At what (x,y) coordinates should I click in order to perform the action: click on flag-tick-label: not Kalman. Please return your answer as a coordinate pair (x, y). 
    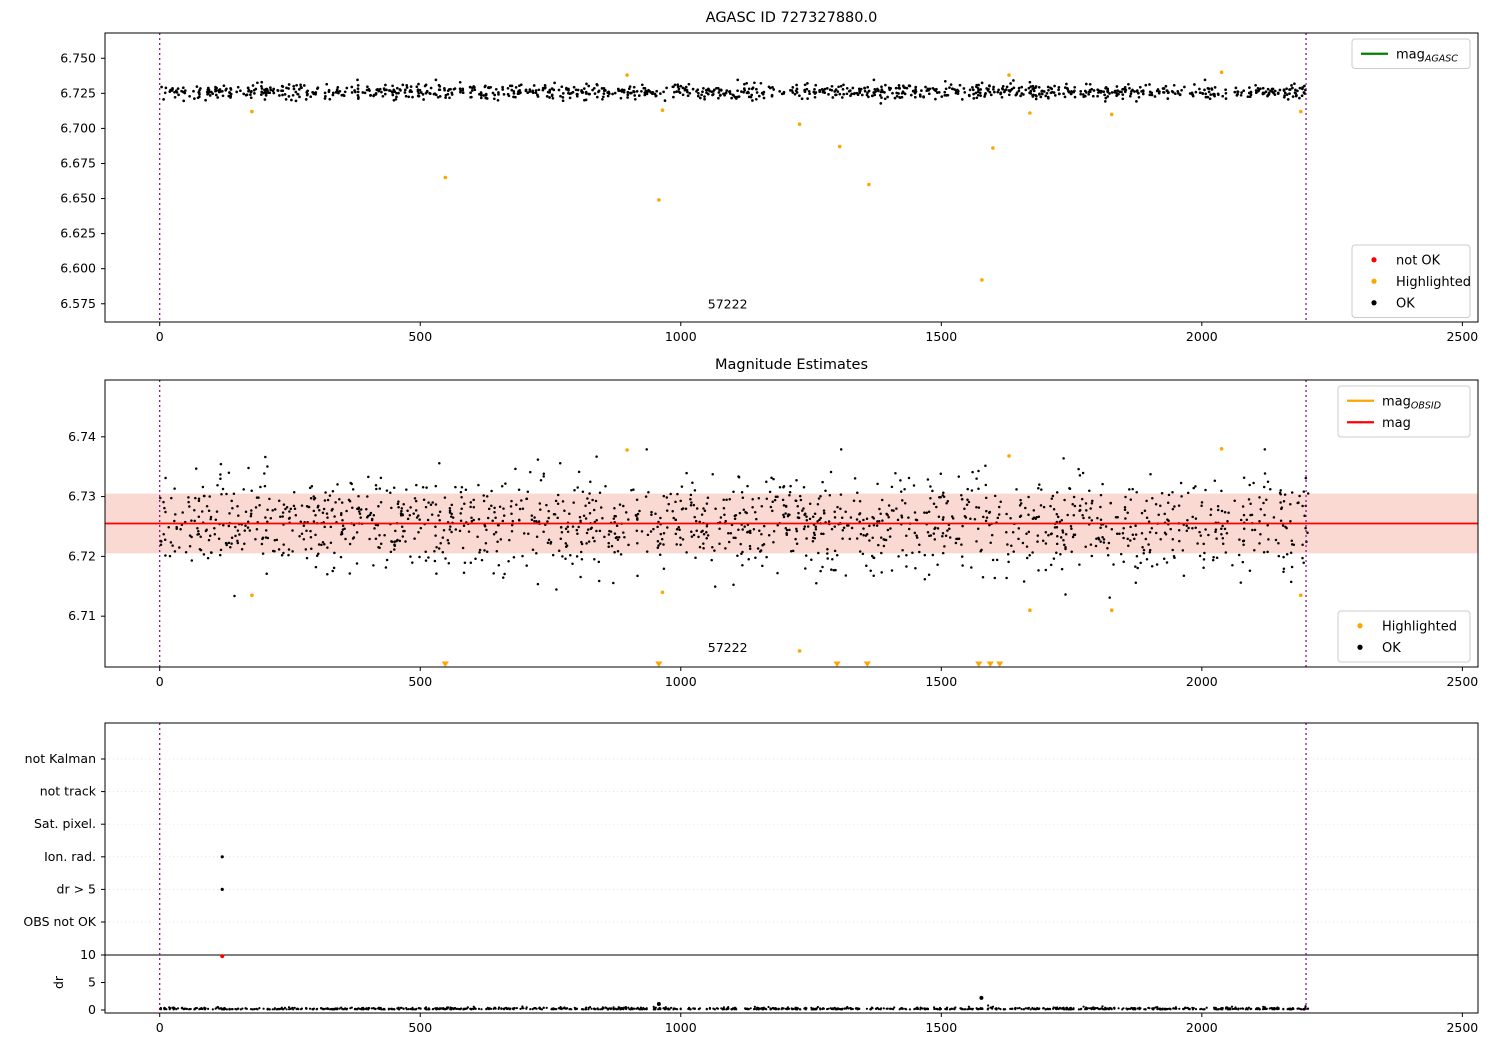
    Looking at the image, I should click on (60, 758).